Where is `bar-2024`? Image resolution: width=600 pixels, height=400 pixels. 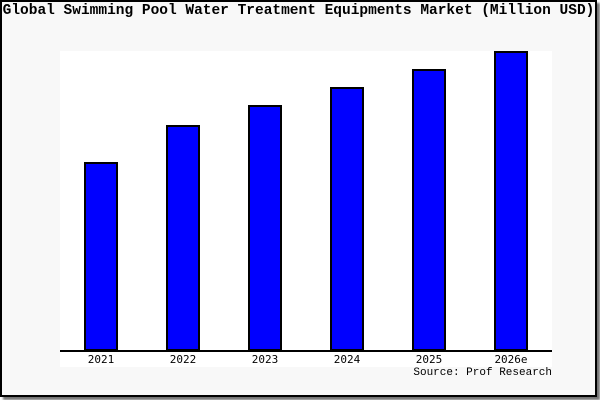 bar-2024 is located at coordinates (347, 219).